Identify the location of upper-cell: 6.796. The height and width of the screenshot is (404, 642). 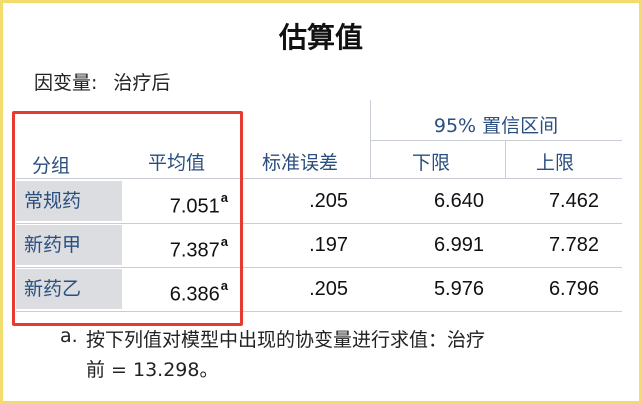
(573, 289).